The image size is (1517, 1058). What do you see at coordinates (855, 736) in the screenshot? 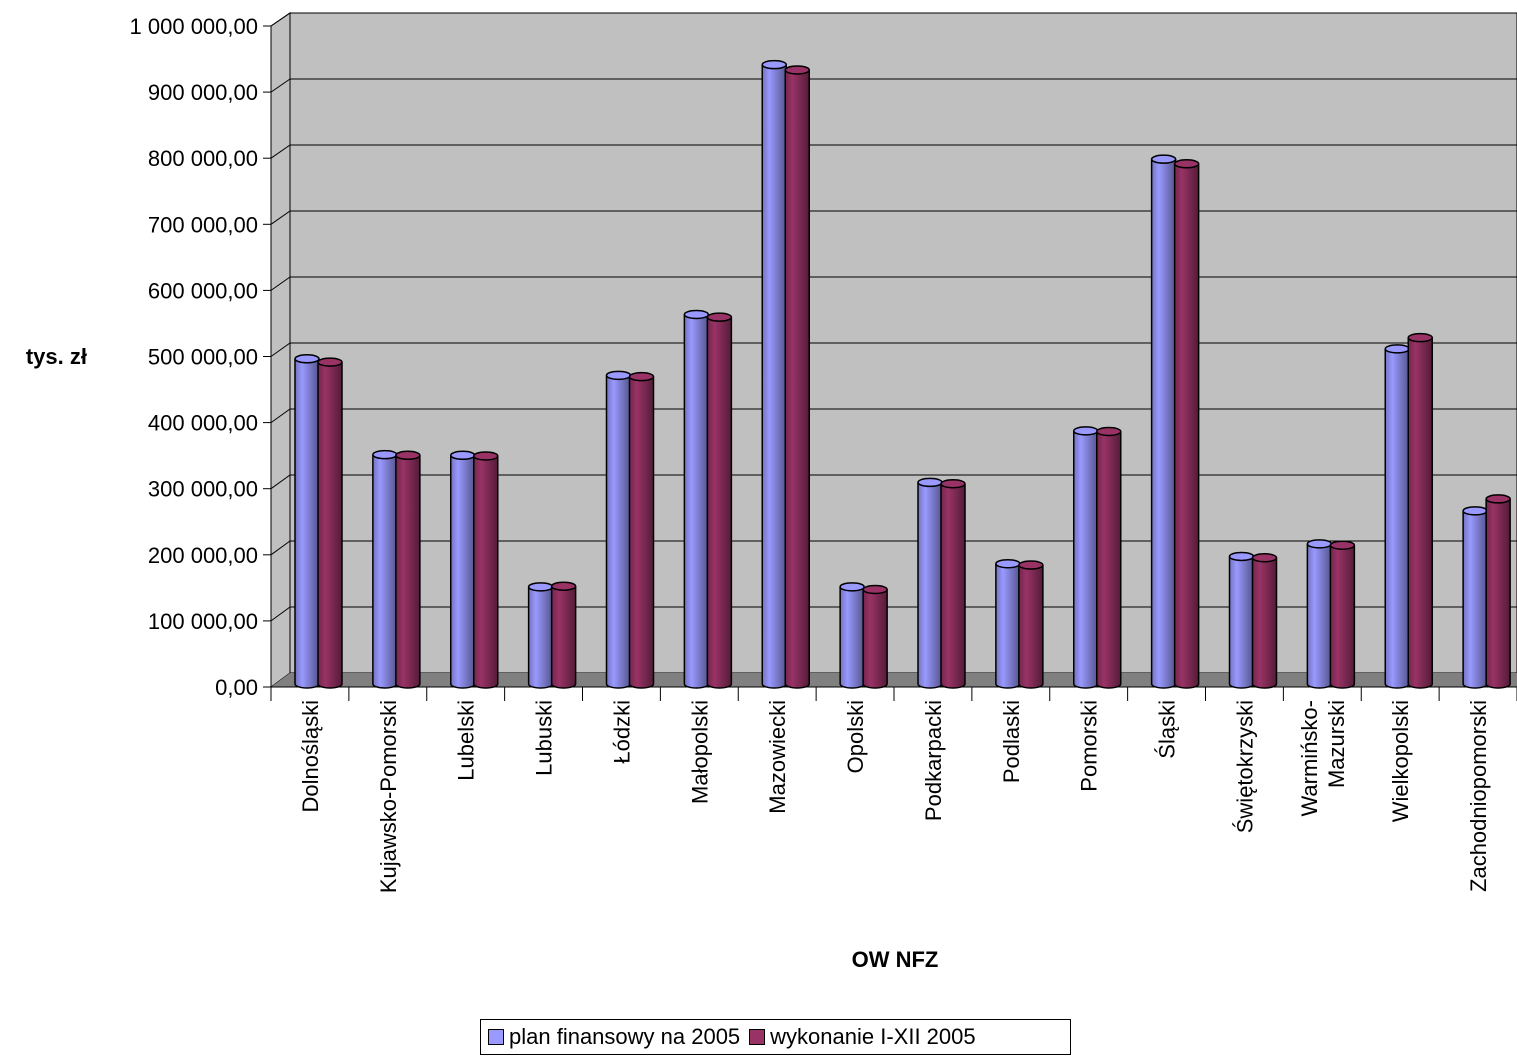
I see `x-tick-label: Opolski` at bounding box center [855, 736].